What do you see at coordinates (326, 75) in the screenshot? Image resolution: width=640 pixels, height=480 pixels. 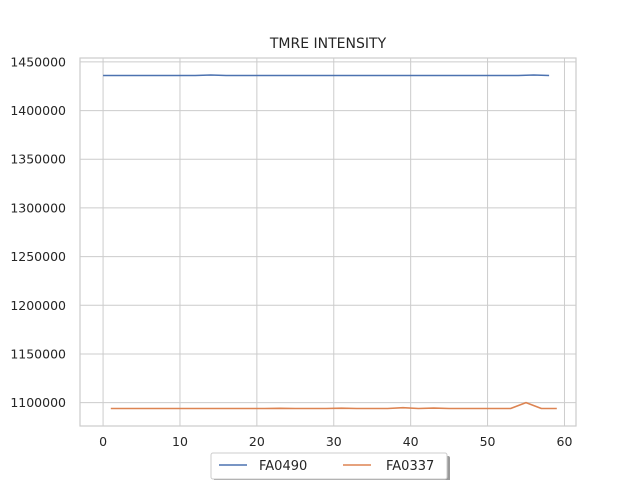 I see `series-line-fa0490` at bounding box center [326, 75].